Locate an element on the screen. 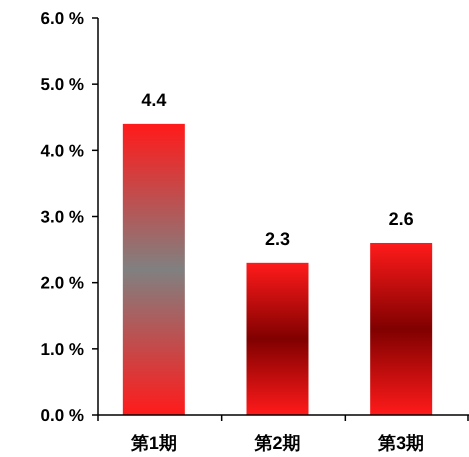 Image resolution: width=469 pixels, height=457 pixels. y-tick-label: 1.0 % is located at coordinates (62, 349).